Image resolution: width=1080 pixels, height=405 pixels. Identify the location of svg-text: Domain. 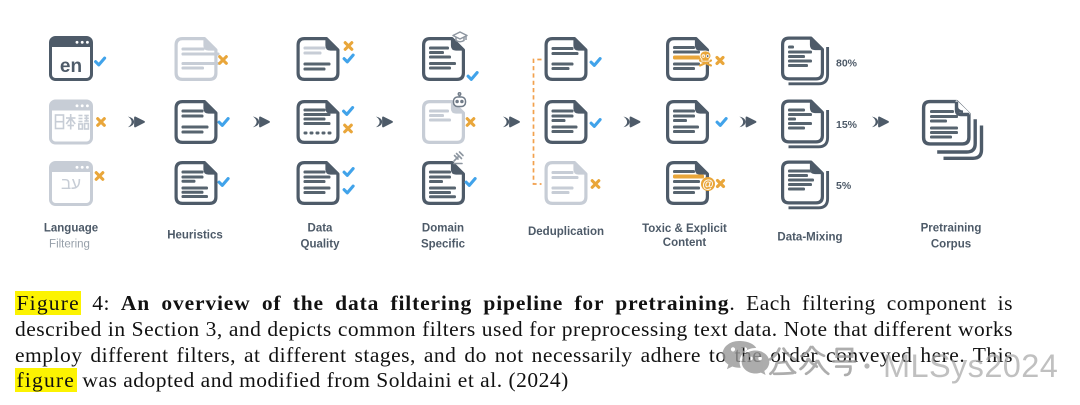
(443, 229).